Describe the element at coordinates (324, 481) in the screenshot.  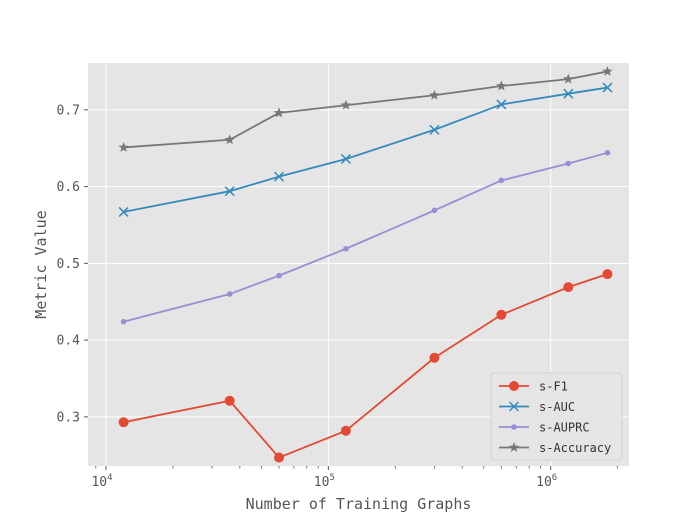
I see `x-tick-label: 10⁵` at that location.